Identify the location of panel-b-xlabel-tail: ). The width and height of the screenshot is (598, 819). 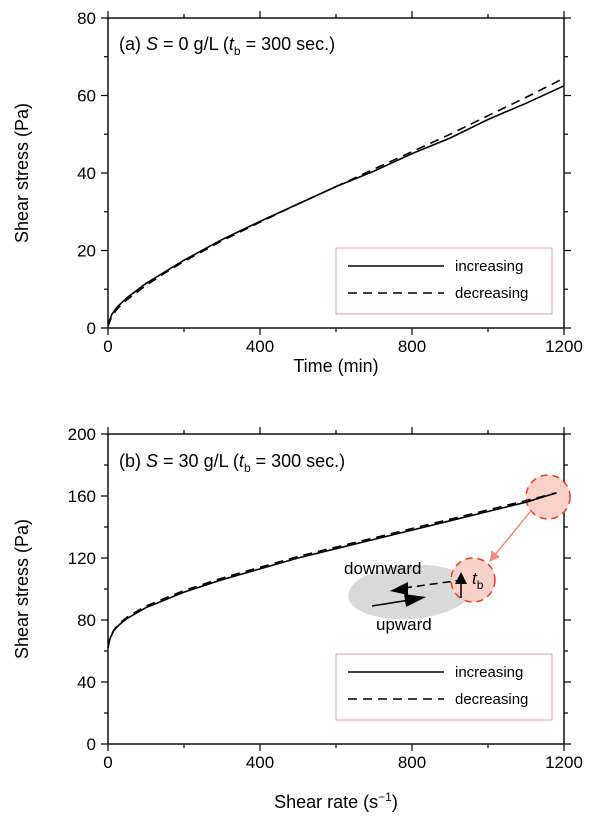
(395, 802).